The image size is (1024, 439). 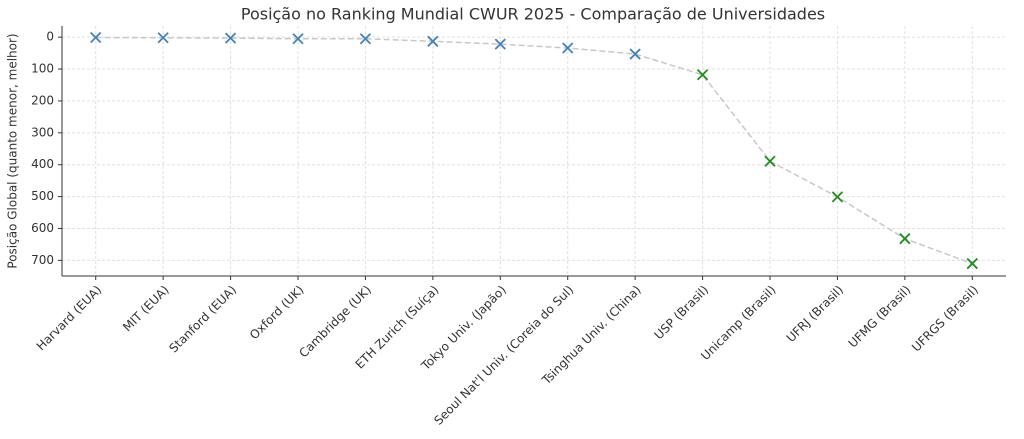 I want to click on x-tick-label: Unicamp (Brasil), so click(x=738, y=323).